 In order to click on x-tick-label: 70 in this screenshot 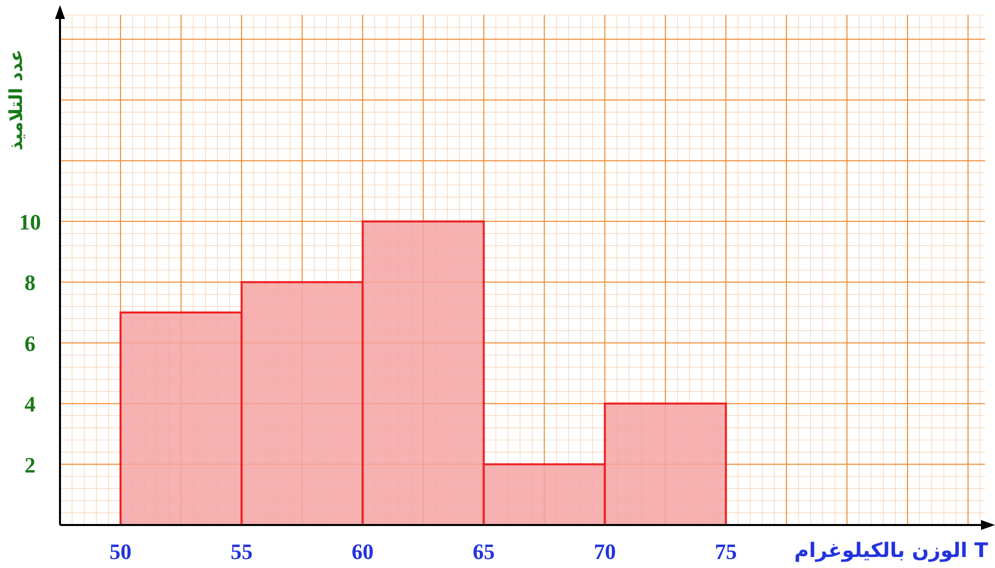, I will do `click(605, 551)`.